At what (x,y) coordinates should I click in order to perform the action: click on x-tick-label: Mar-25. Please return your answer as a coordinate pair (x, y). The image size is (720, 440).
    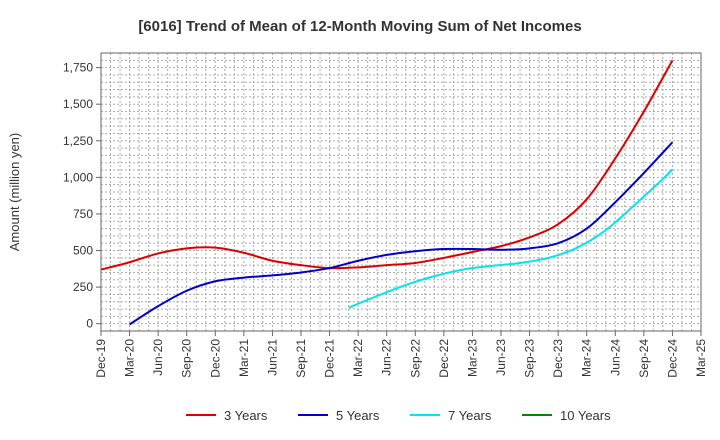
    Looking at the image, I should click on (701, 358).